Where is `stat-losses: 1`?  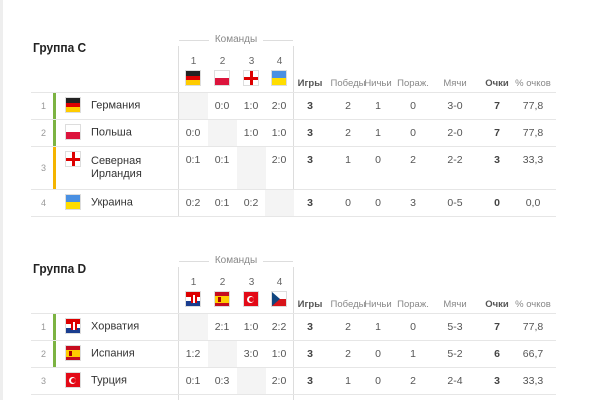 stat-losses: 1 is located at coordinates (413, 354).